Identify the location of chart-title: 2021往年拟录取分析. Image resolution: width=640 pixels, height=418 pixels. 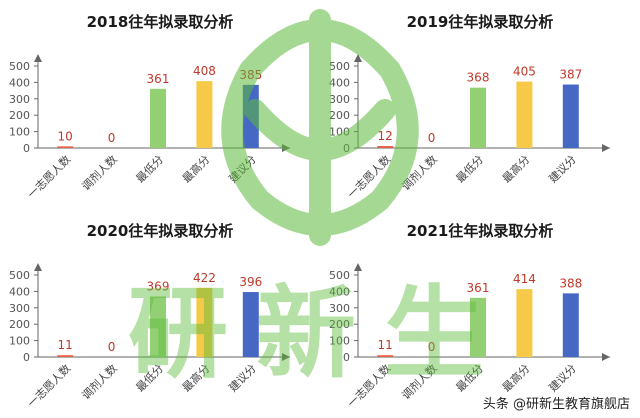
(480, 231).